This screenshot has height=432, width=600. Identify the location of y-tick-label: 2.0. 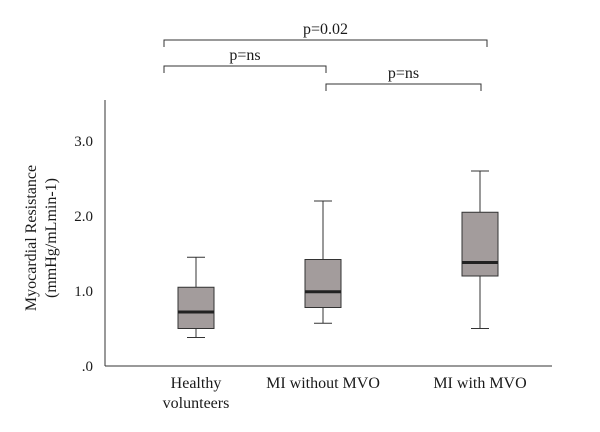
(83, 217).